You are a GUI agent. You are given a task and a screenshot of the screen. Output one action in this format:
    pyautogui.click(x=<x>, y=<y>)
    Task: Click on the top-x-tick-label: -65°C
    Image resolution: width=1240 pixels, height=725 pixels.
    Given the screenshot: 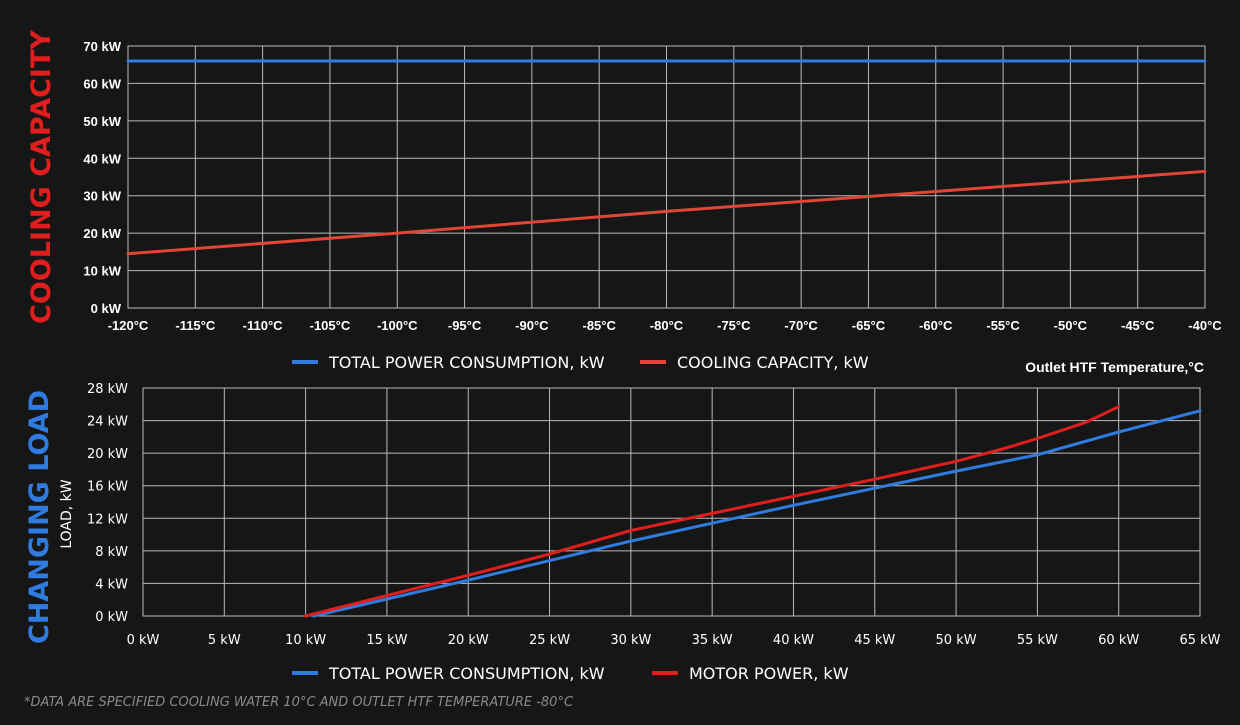 What is the action you would take?
    pyautogui.click(x=869, y=325)
    